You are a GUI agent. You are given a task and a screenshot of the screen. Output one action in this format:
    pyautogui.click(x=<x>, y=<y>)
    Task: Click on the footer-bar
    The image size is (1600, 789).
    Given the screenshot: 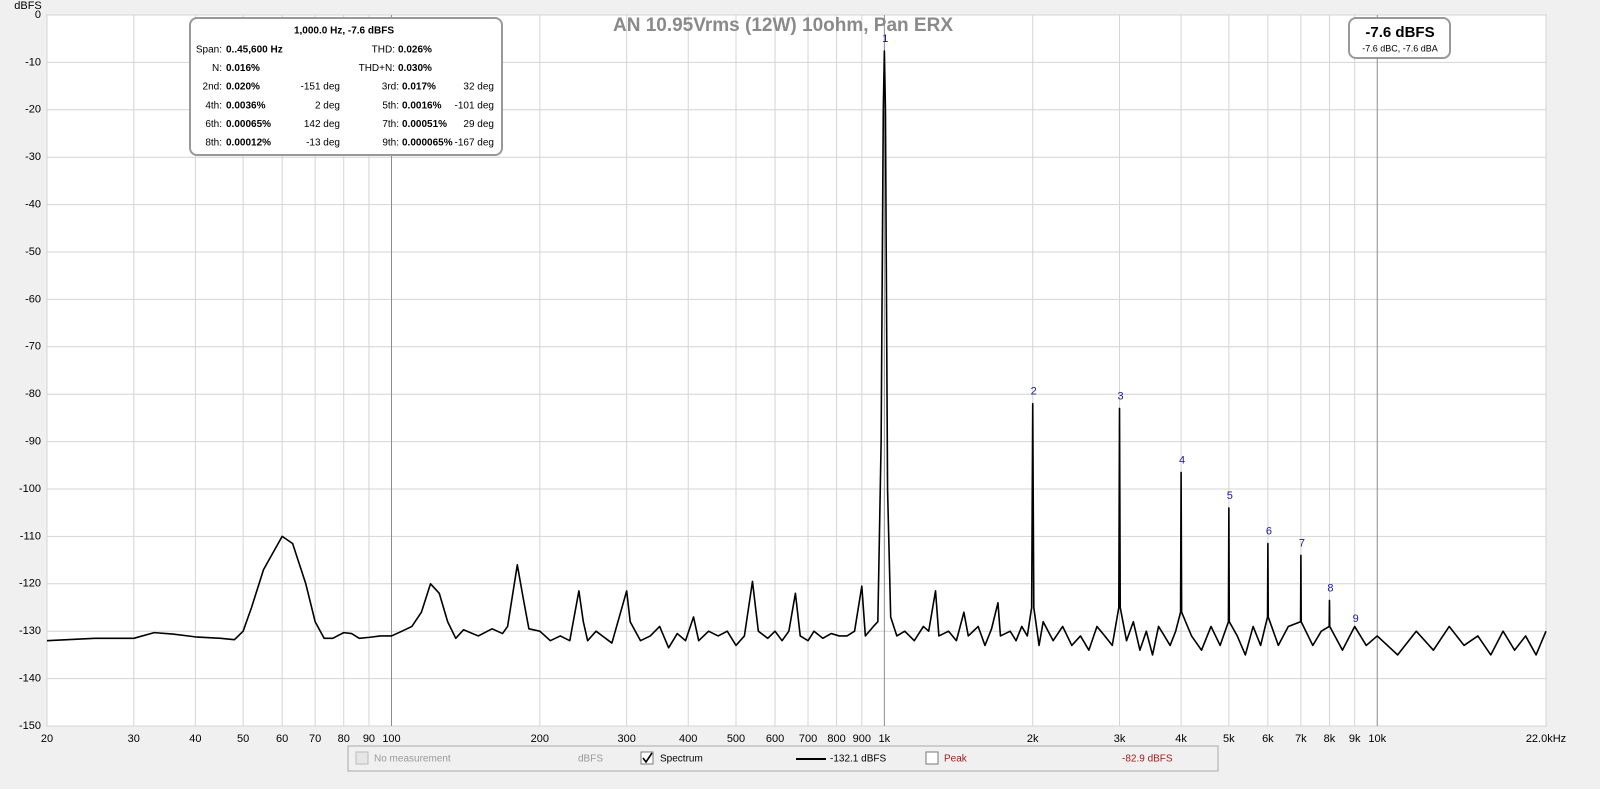 What is the action you would take?
    pyautogui.click(x=783, y=758)
    